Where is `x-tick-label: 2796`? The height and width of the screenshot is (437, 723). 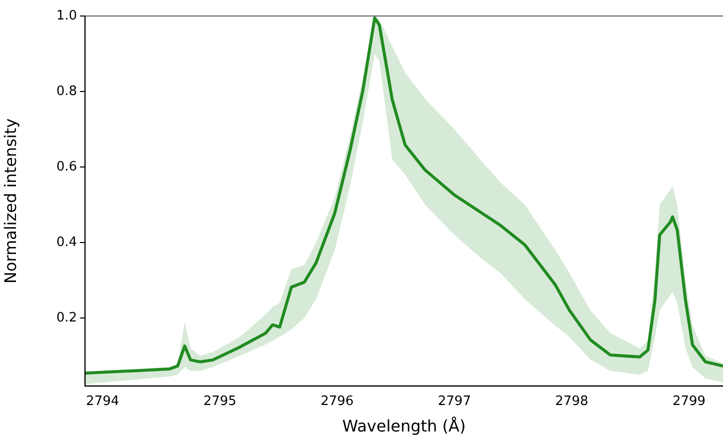
x-tick-label: 2796 is located at coordinates (337, 402).